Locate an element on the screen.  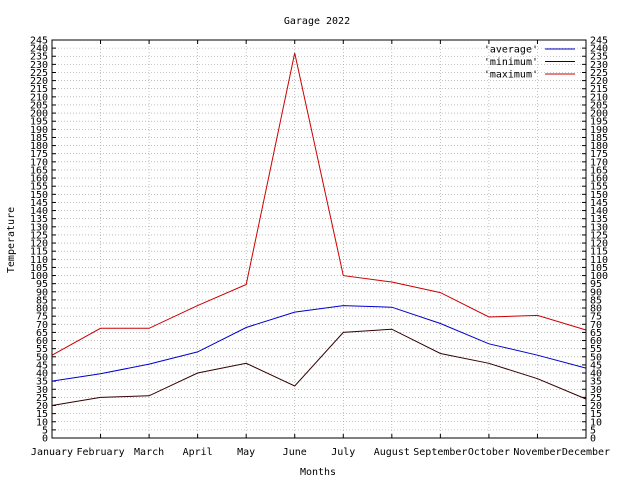
y-tick-label: 80 is located at coordinates (42, 309).